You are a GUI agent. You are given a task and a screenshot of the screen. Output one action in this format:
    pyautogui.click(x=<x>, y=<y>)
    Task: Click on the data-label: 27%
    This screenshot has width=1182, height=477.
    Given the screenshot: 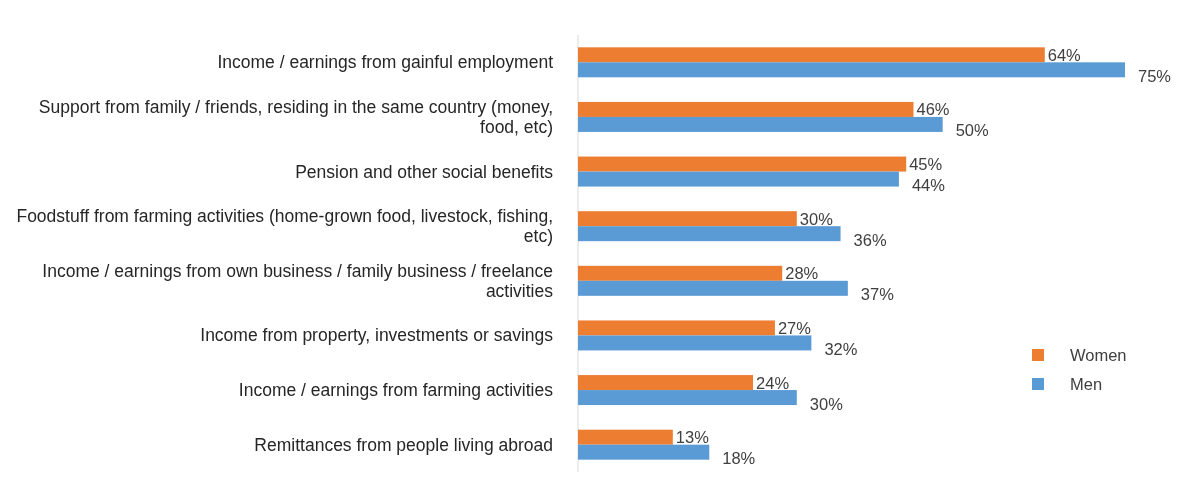 What is the action you would take?
    pyautogui.click(x=794, y=327)
    